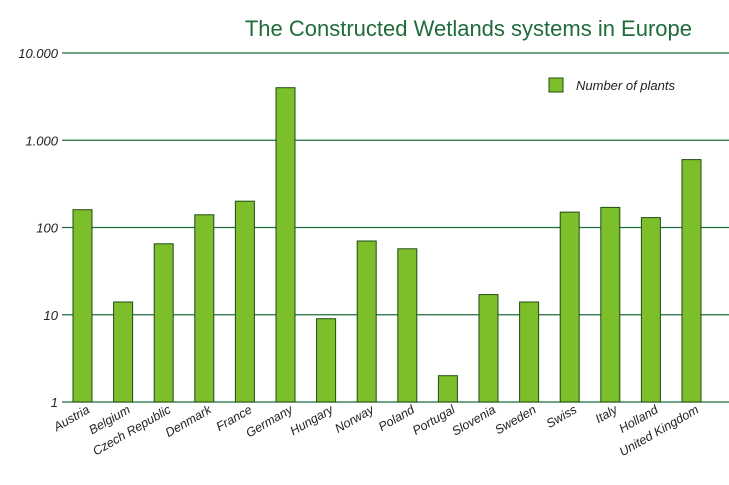  What do you see at coordinates (556, 85) in the screenshot?
I see `legend-swatch` at bounding box center [556, 85].